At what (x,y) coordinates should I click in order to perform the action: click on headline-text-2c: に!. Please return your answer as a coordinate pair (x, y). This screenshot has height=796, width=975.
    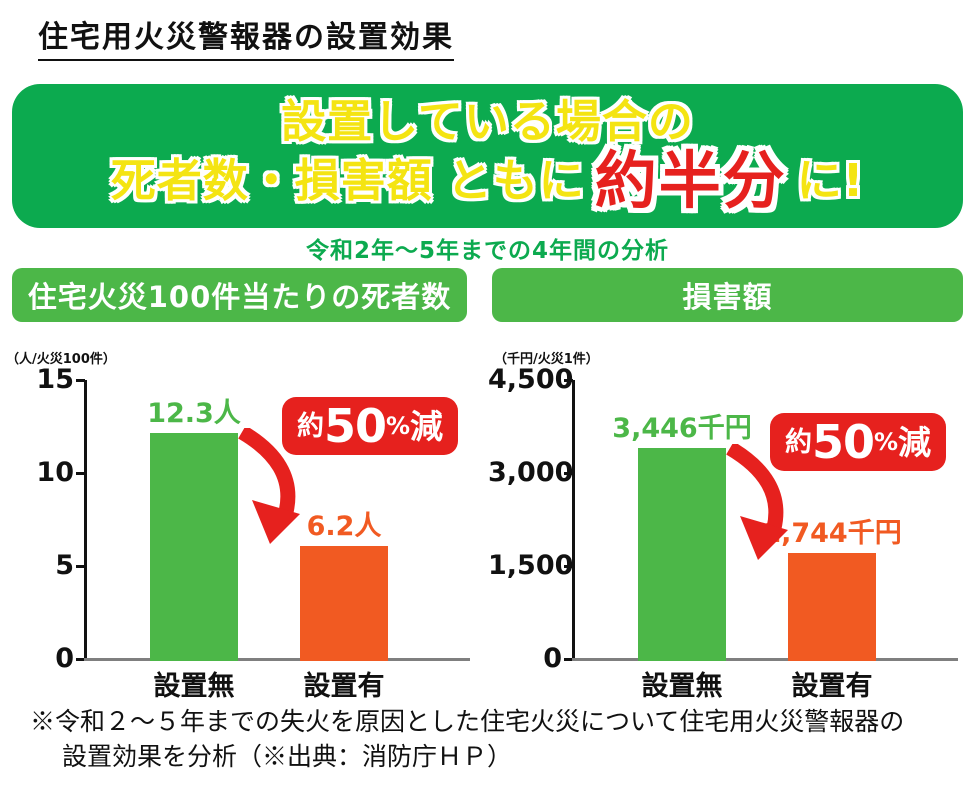
    Looking at the image, I should click on (830, 180).